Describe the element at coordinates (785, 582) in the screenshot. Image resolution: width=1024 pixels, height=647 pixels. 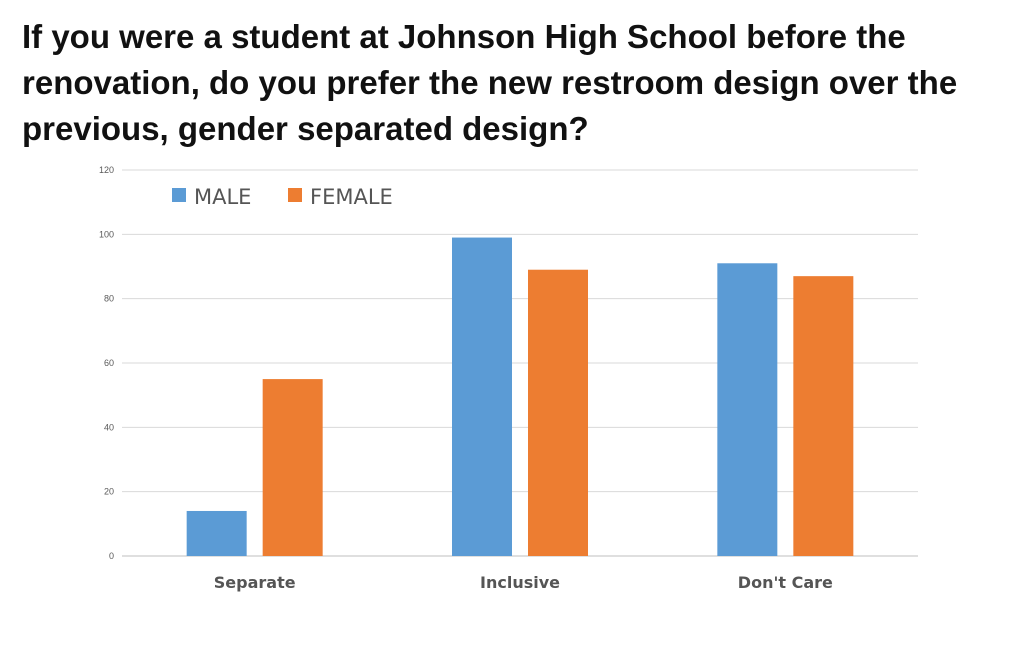
I see `x-category-label: Don't Care` at that location.